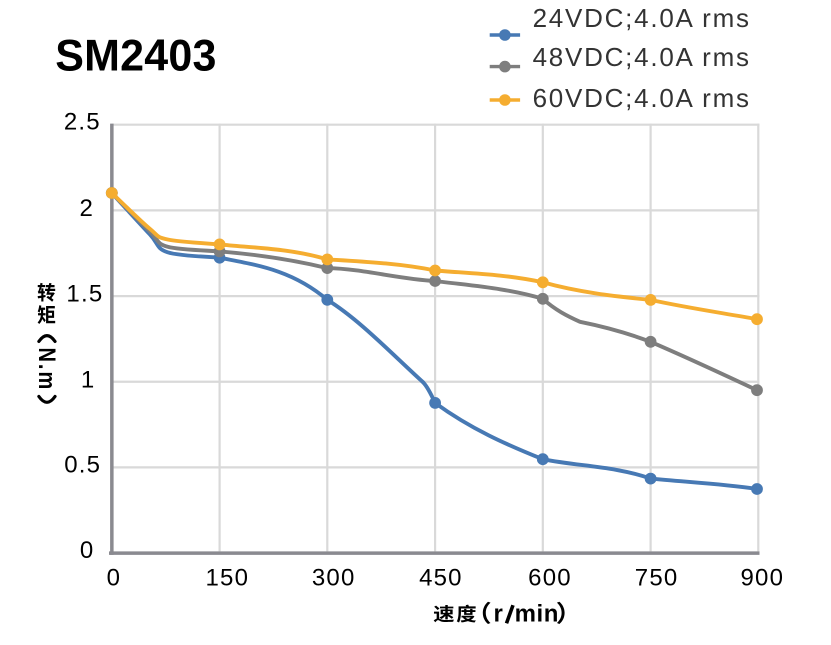 This screenshot has width=831, height=645. What do you see at coordinates (441, 578) in the screenshot?
I see `svg-text: 450` at bounding box center [441, 578].